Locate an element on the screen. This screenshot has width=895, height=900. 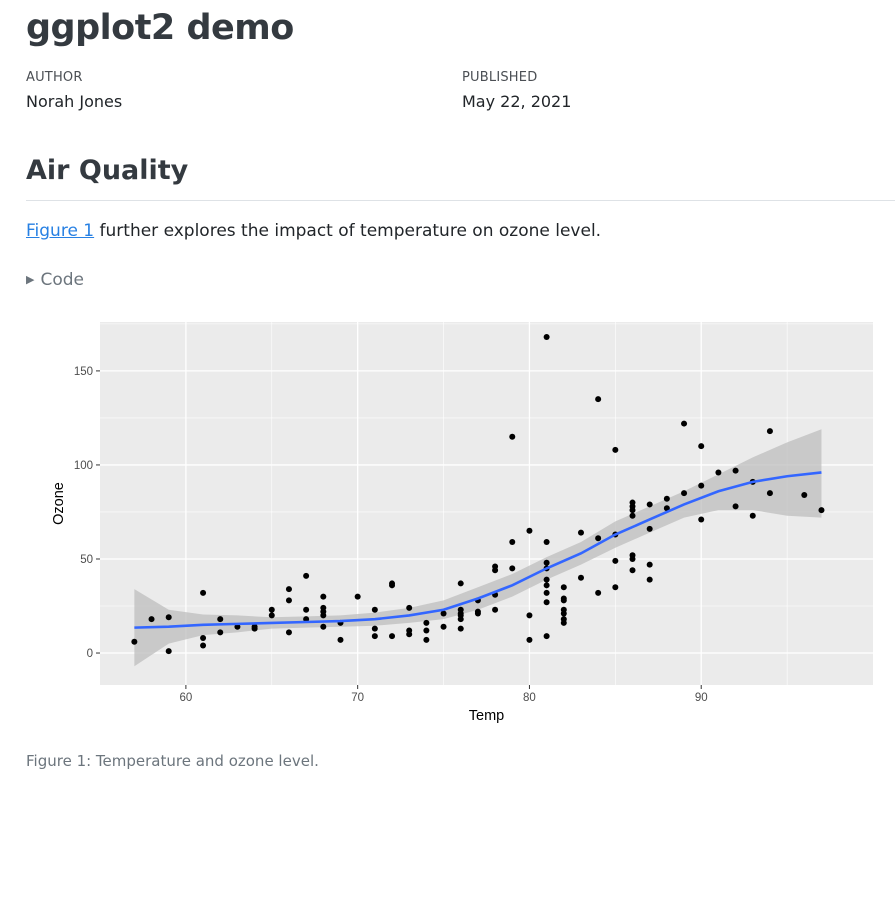
y-tick-label: 150 is located at coordinates (83, 372).